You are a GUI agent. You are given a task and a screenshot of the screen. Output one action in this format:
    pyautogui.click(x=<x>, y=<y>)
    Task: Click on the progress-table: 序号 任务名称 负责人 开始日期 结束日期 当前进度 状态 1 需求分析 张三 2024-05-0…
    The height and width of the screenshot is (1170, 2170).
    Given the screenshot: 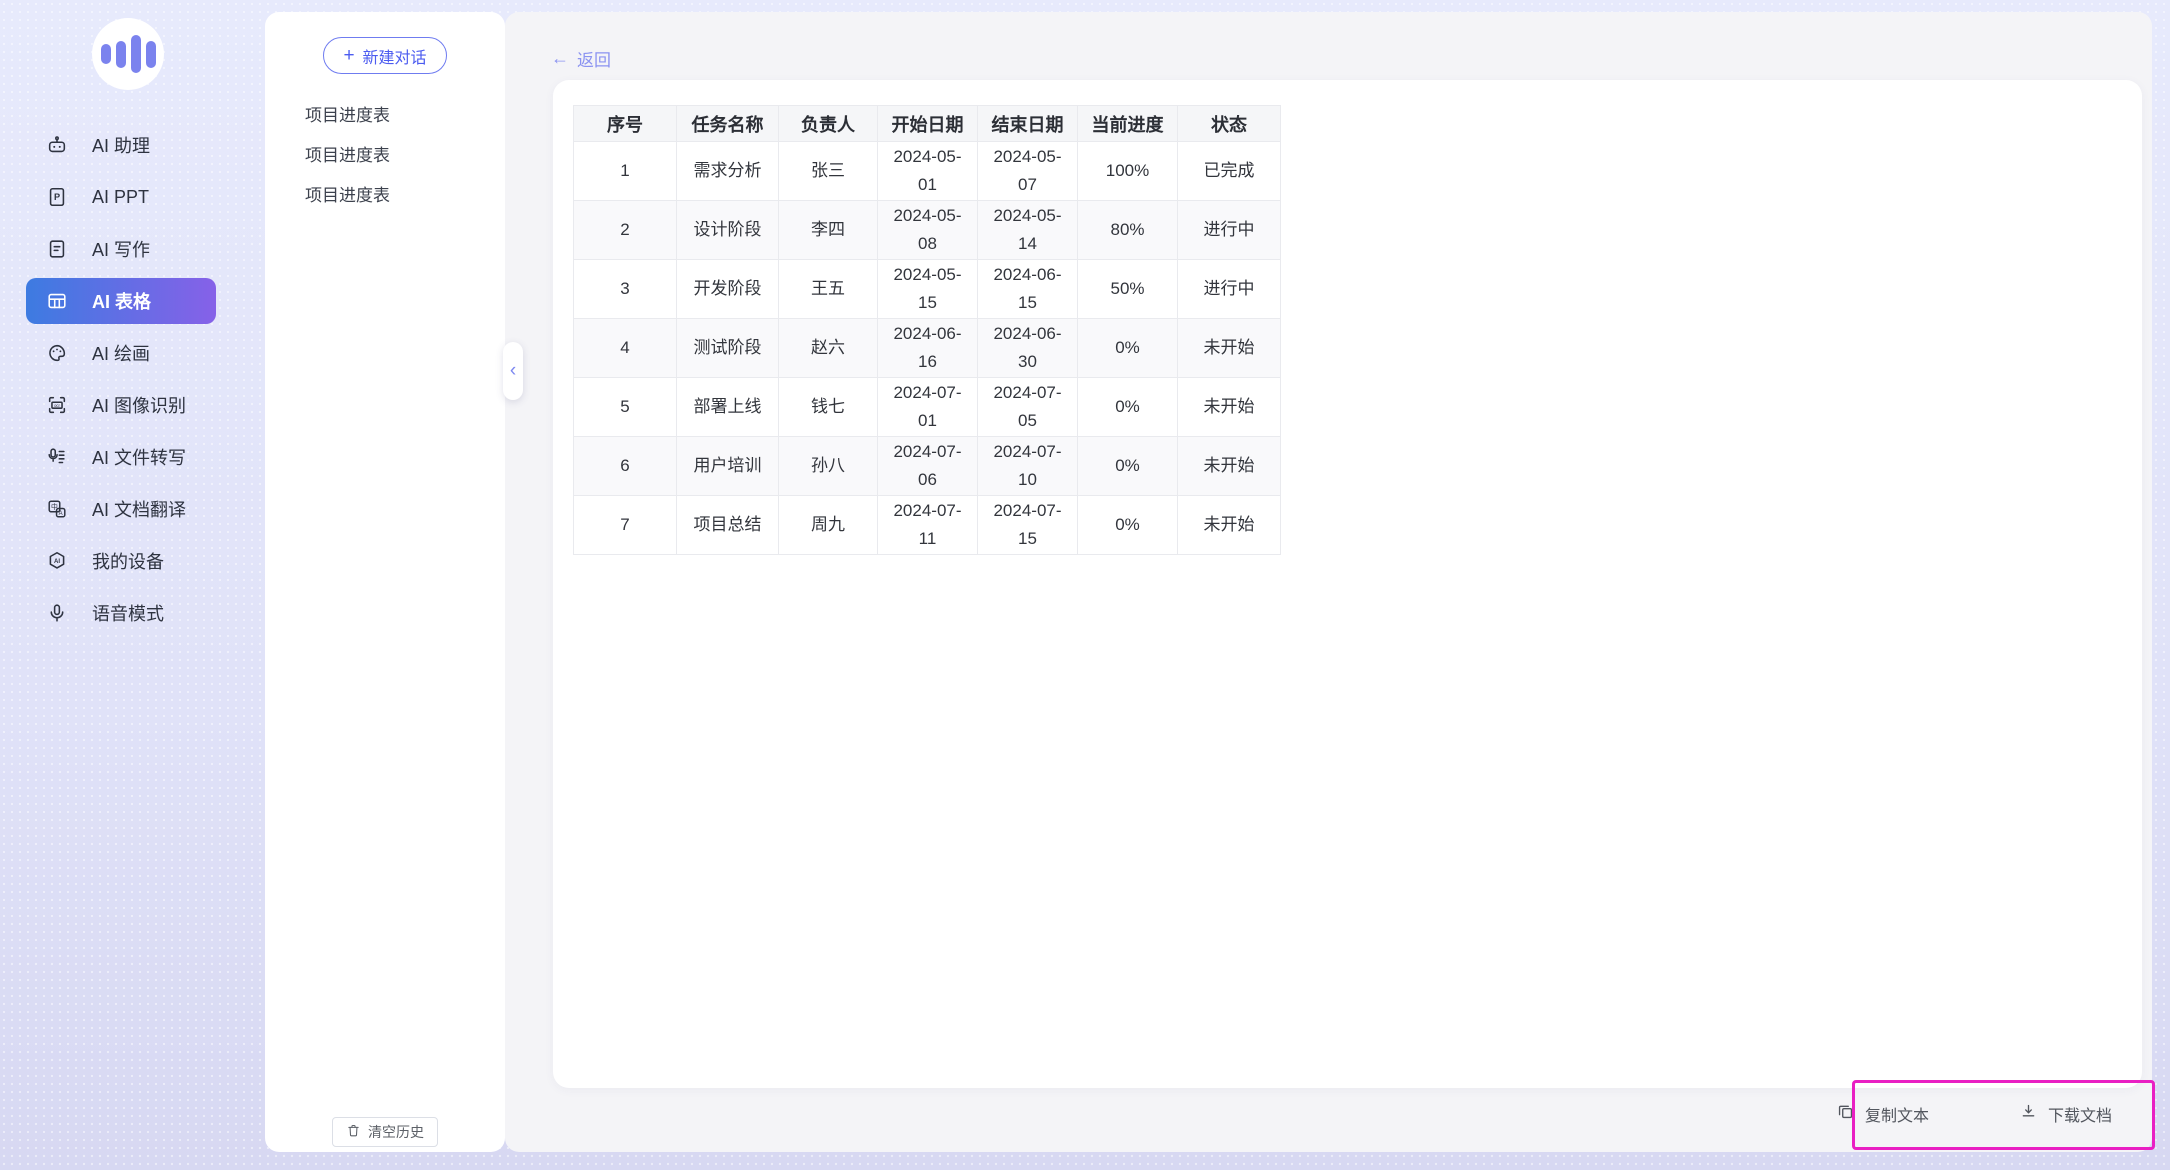 What is the action you would take?
    pyautogui.click(x=927, y=330)
    